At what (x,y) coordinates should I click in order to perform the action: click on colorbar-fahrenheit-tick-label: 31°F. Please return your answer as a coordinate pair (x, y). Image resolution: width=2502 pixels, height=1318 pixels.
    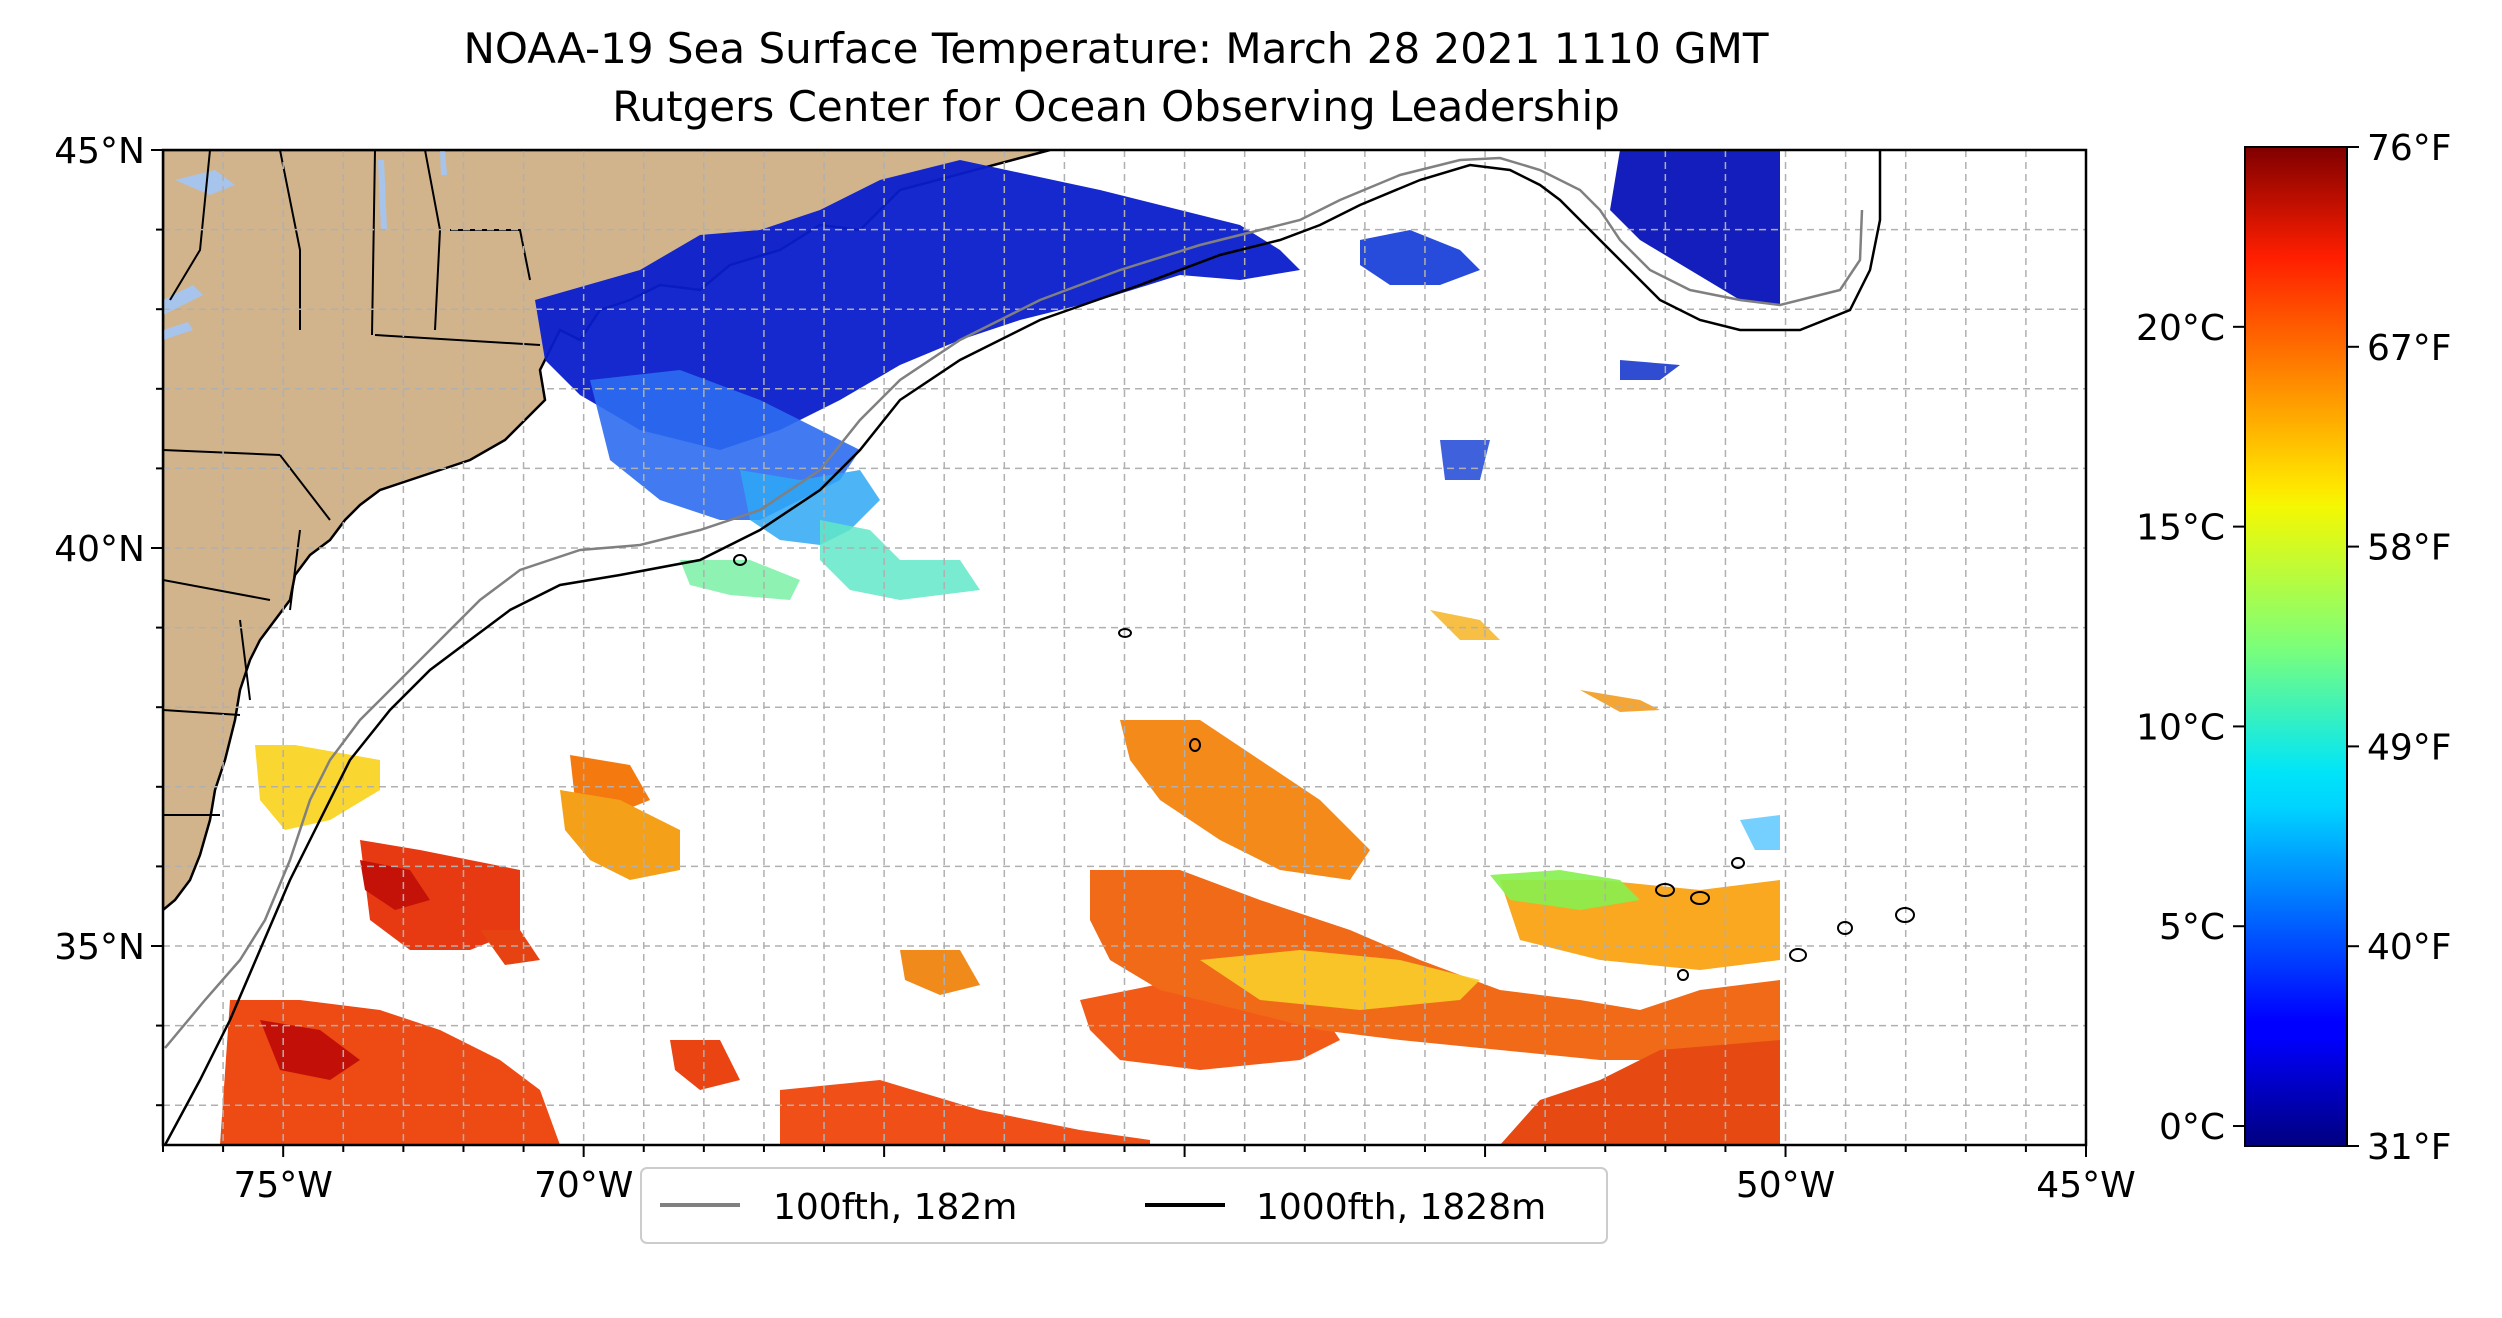
    Looking at the image, I should click on (2409, 1147).